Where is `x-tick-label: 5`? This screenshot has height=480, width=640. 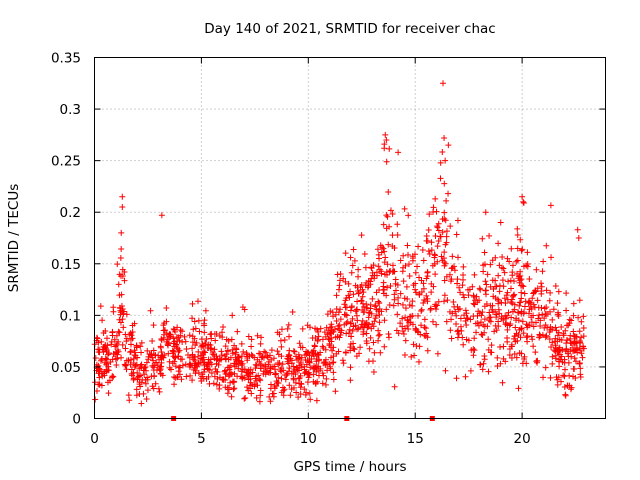 x-tick-label: 5 is located at coordinates (201, 439).